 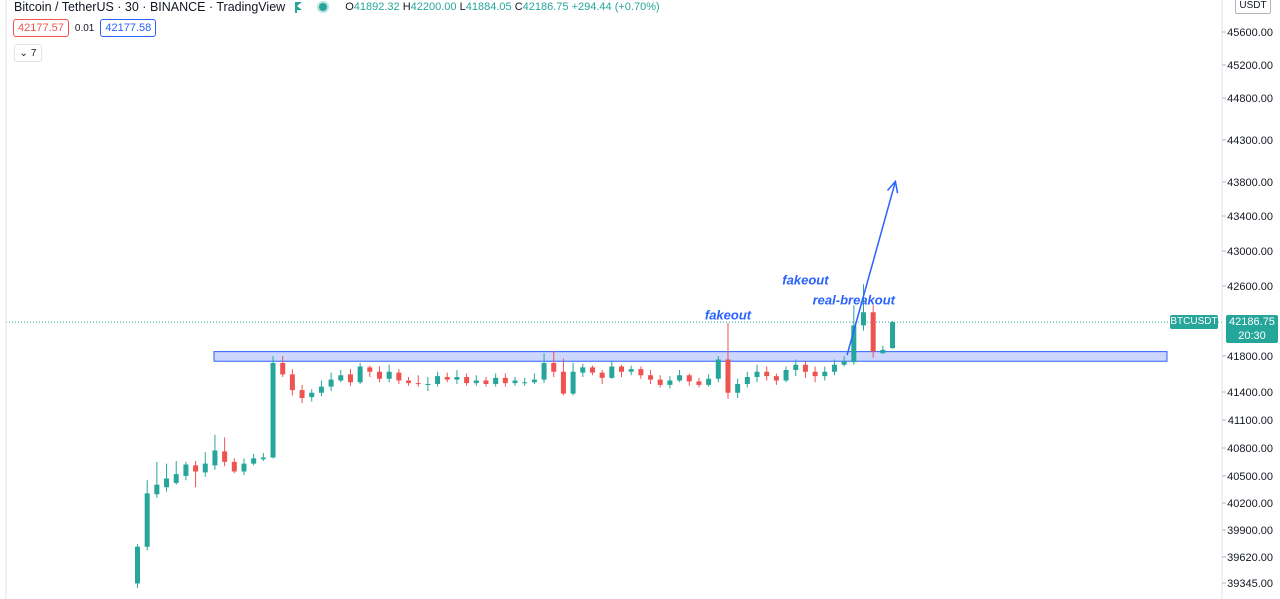 I want to click on y-tick-label: 43400.00, so click(x=1250, y=217).